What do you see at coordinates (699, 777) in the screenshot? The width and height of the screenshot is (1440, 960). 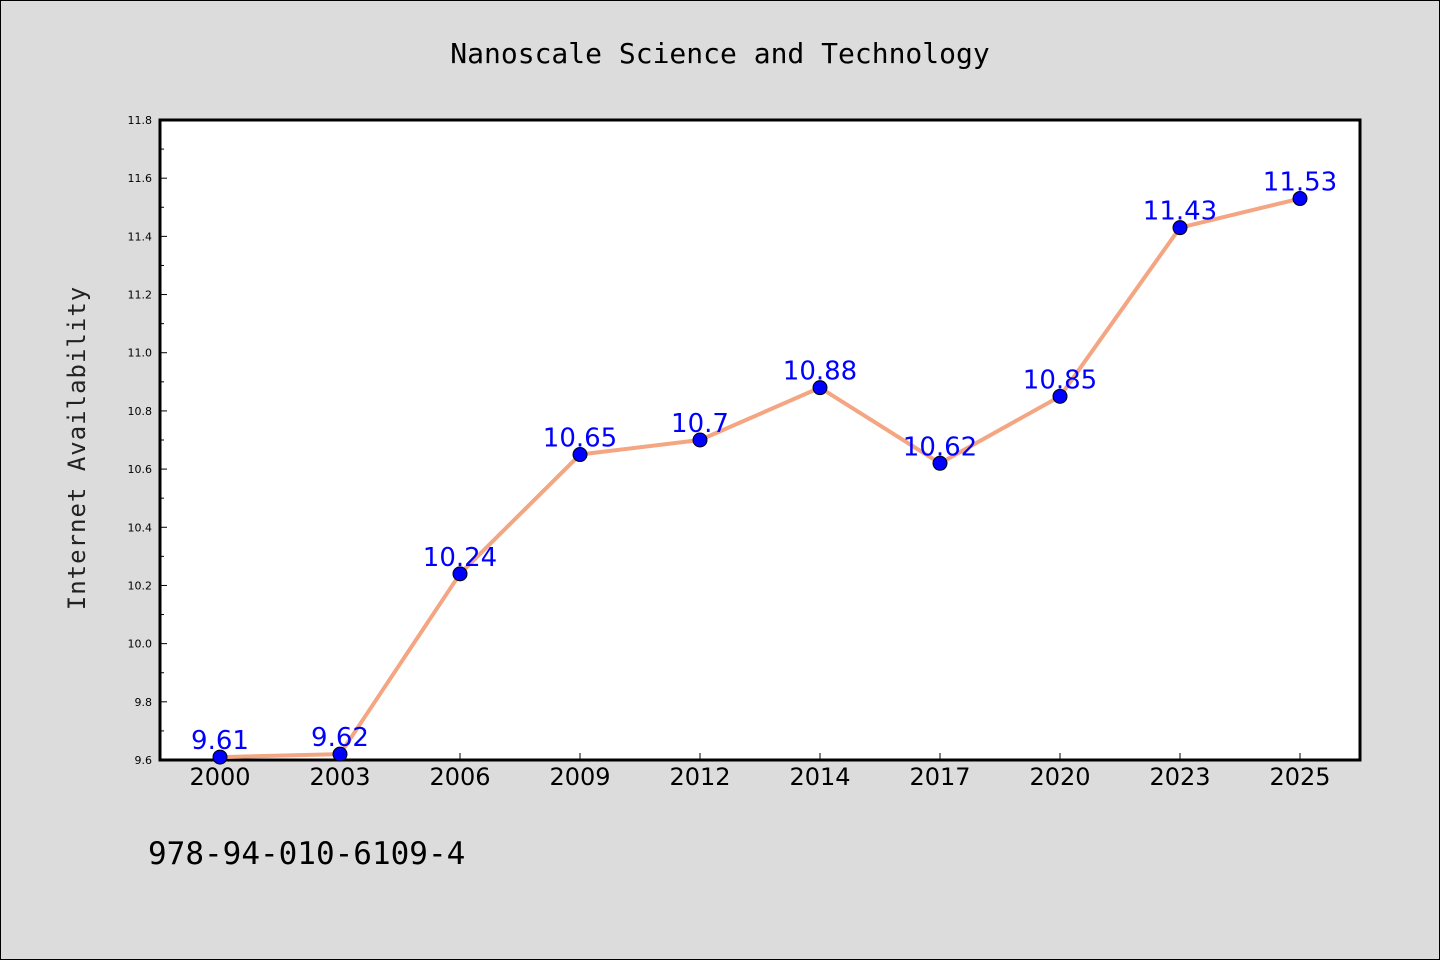 I see `x-tick-label: 2012` at bounding box center [699, 777].